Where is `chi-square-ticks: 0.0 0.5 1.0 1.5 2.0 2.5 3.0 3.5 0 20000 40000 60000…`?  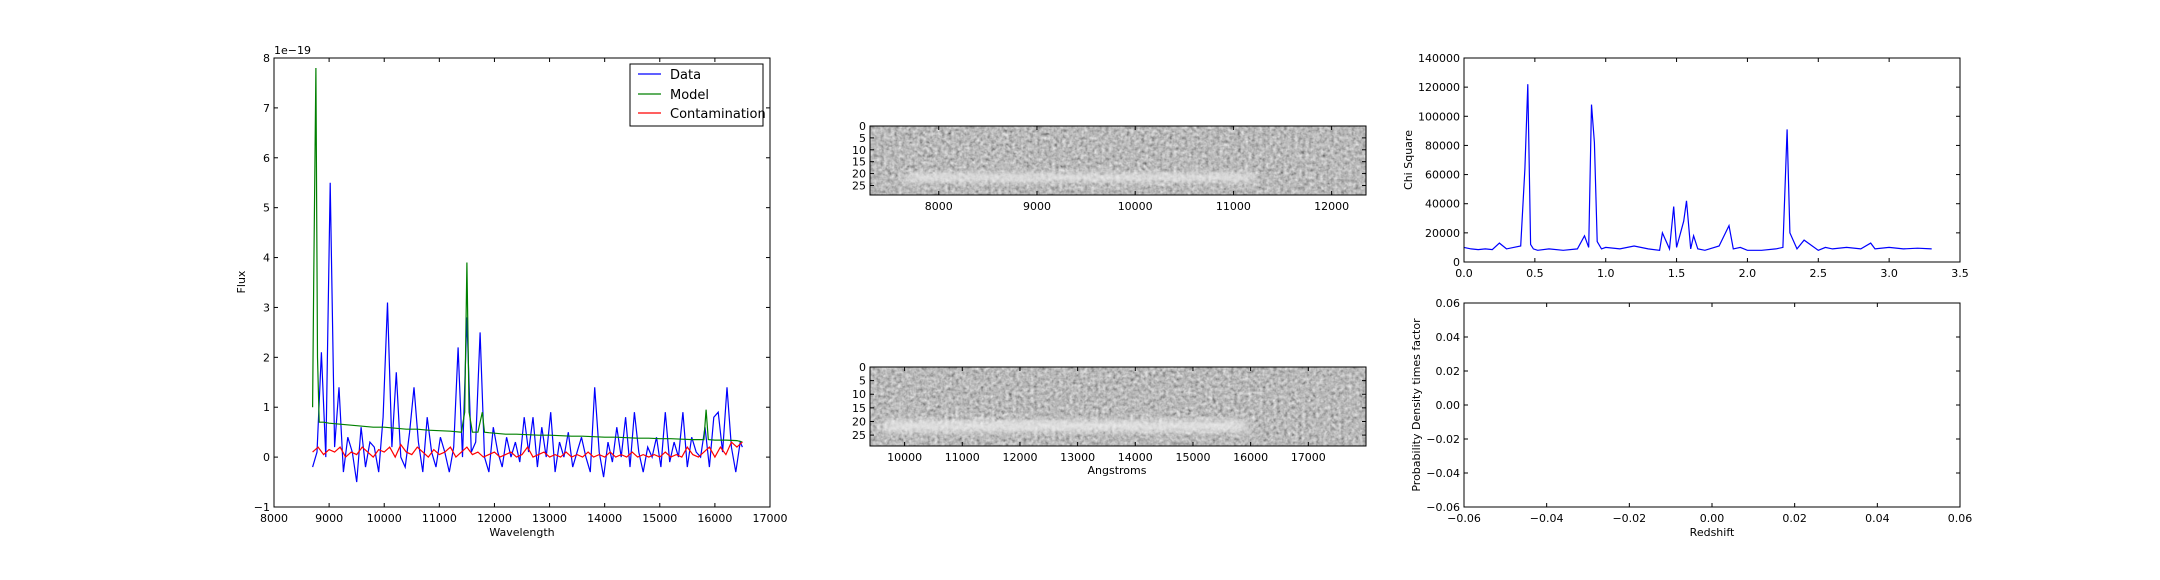 chi-square-ticks: 0.0 0.5 1.0 1.5 2.0 2.5 3.0 3.5 0 20000 40000 60000… is located at coordinates (1693, 166).